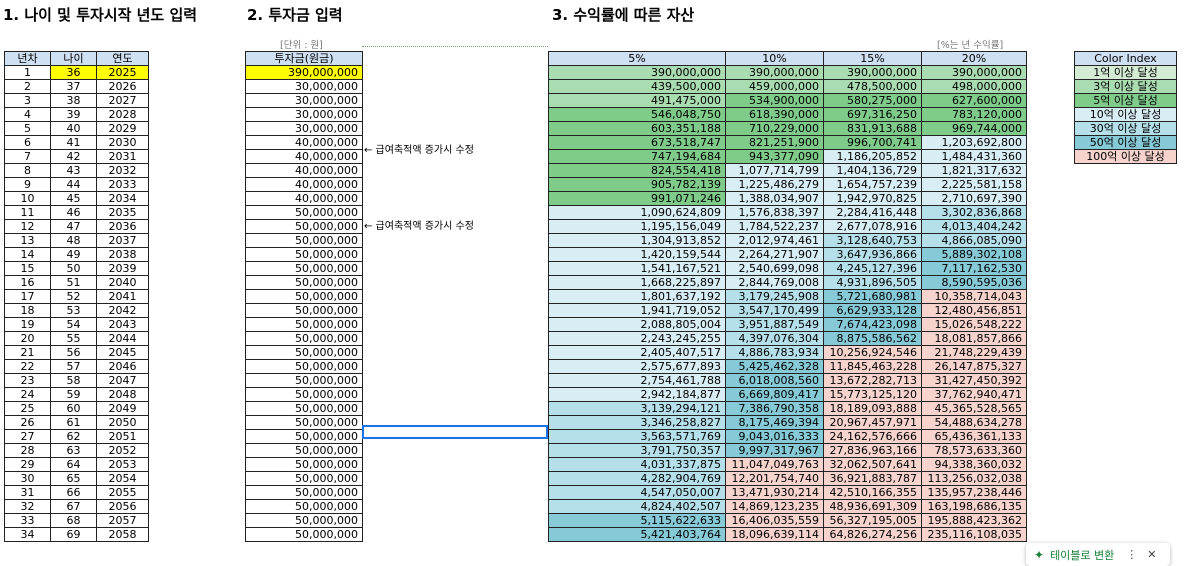 The image size is (1185, 566). Describe the element at coordinates (974, 282) in the screenshot. I see `asset-cell: 8,590,595,036` at that location.